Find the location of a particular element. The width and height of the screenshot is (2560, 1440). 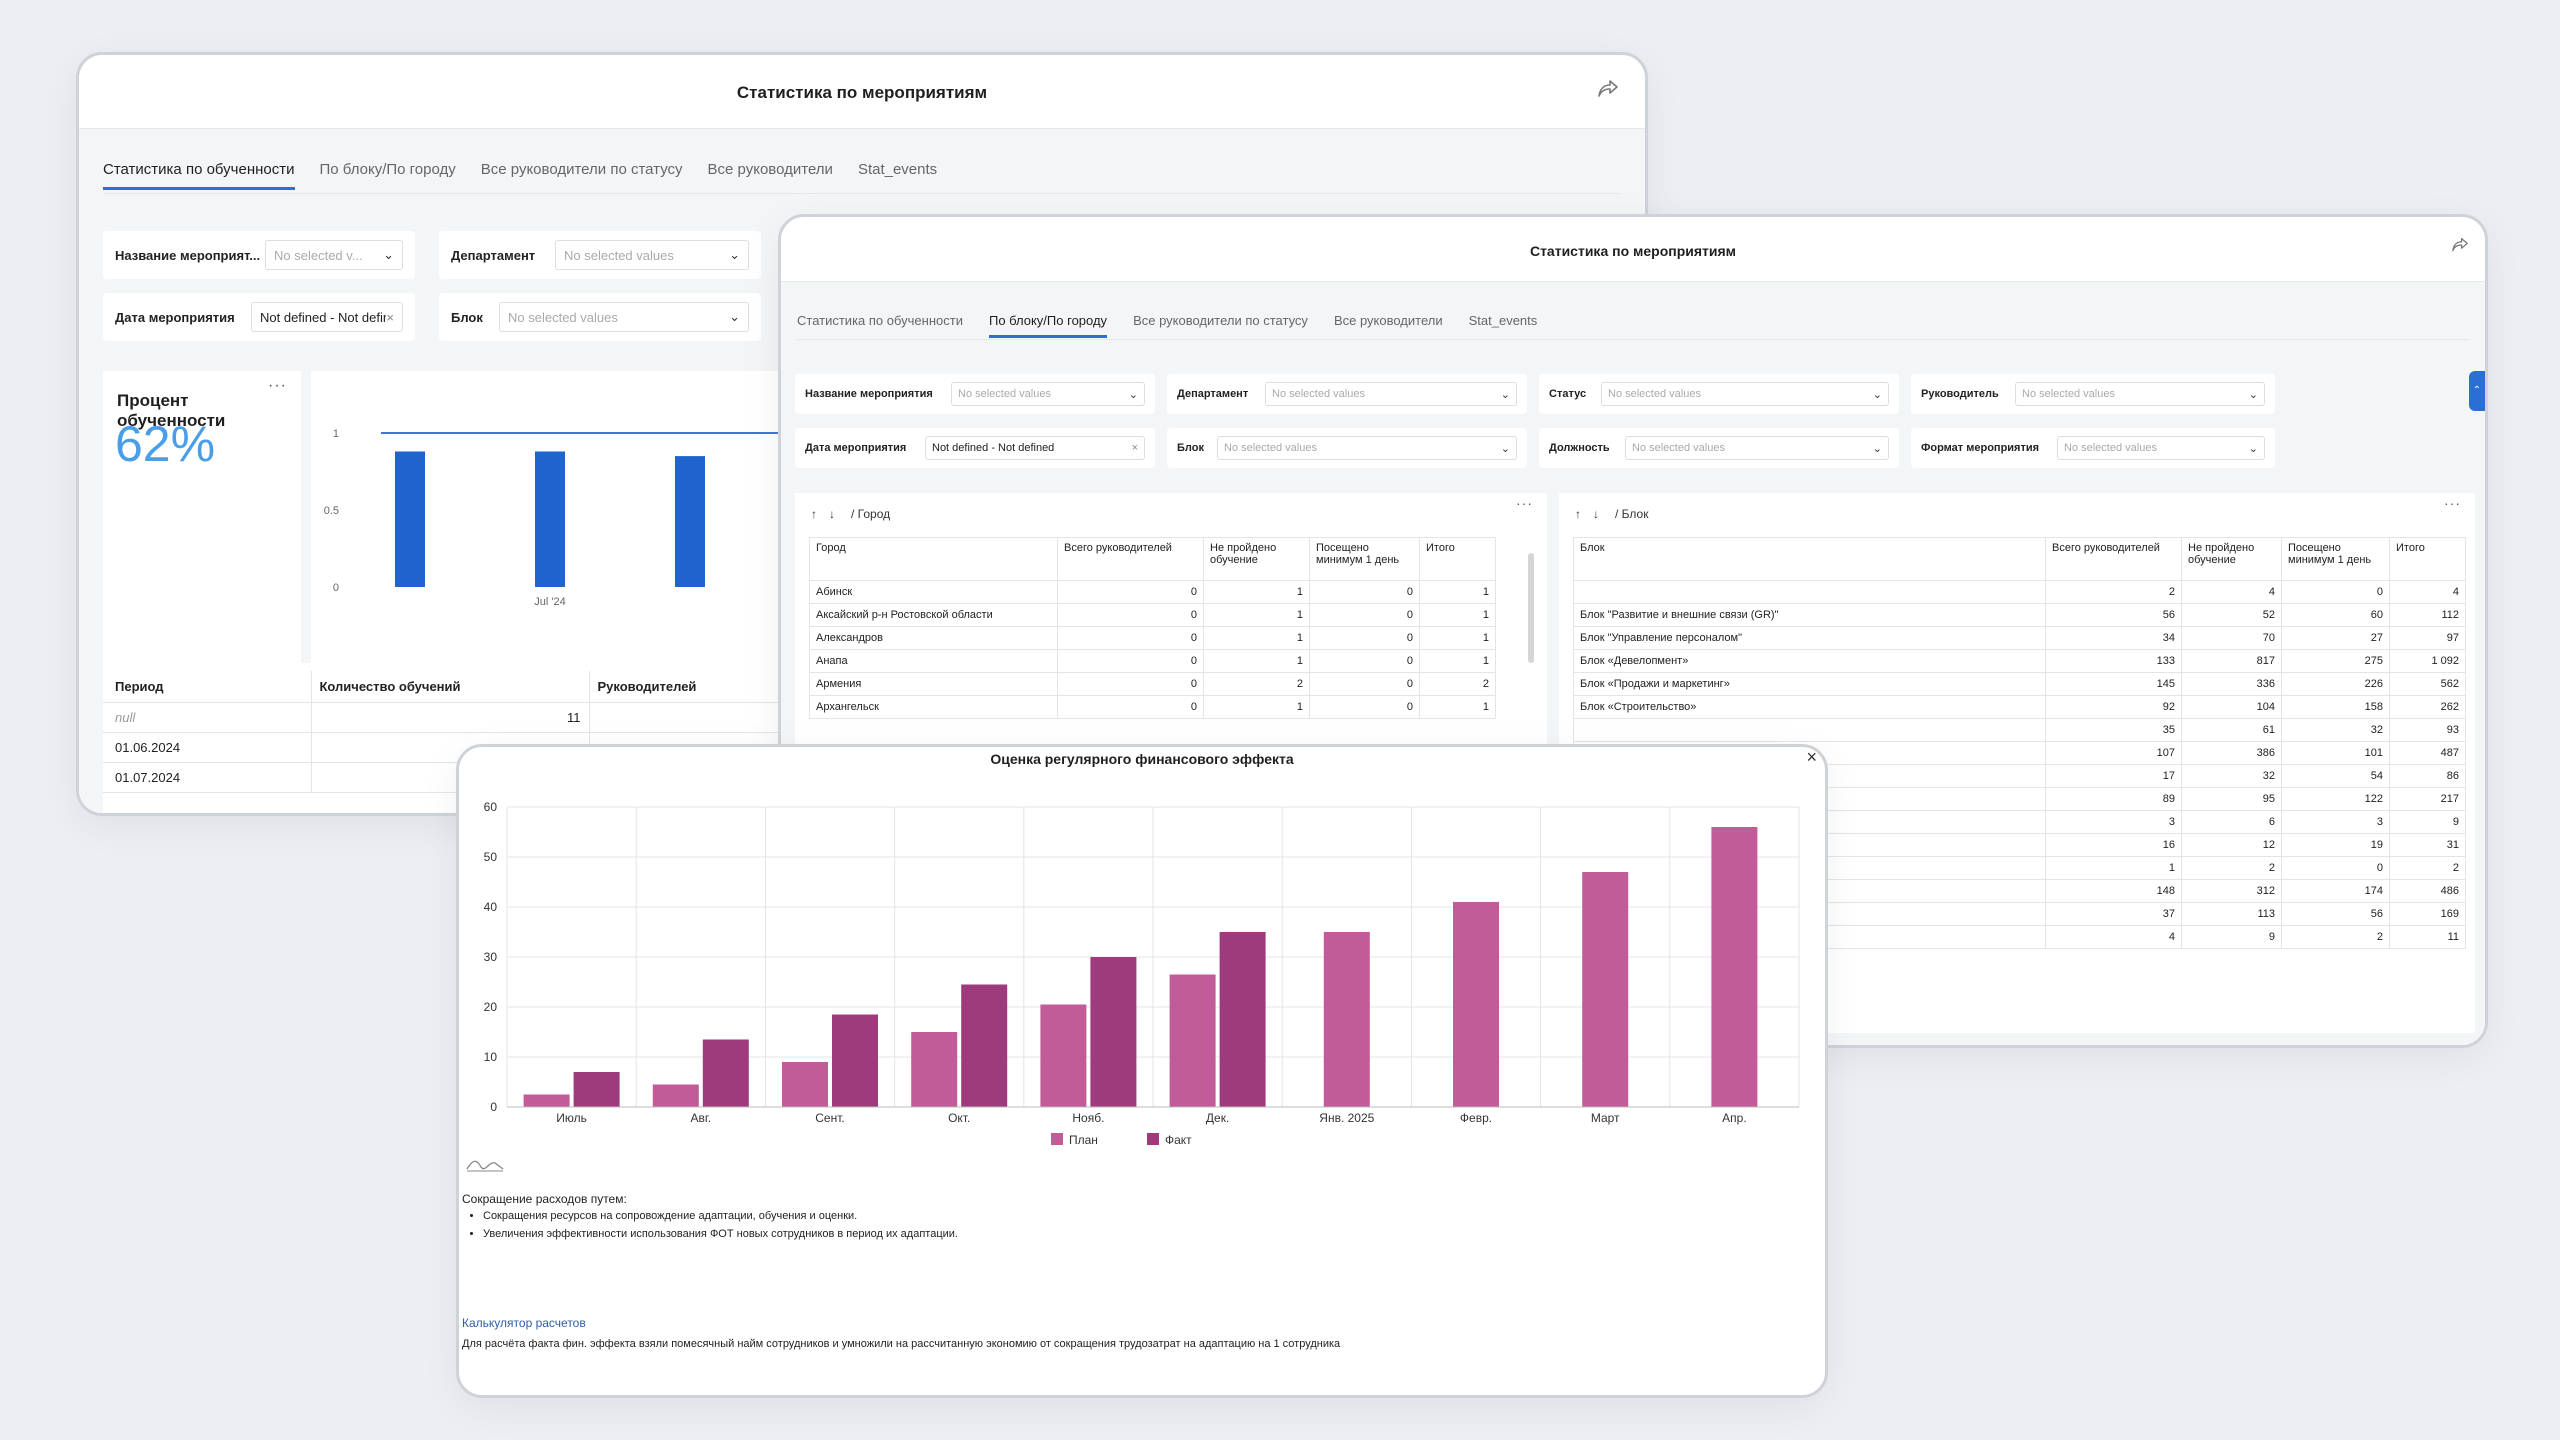

scrollbar is located at coordinates (1531, 608).